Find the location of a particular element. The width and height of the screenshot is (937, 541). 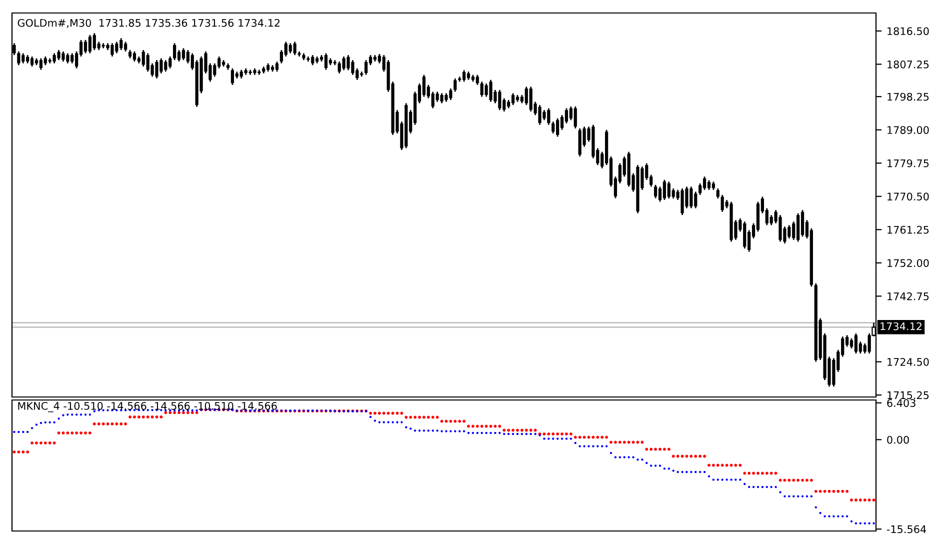

y-tick-label: 1798.25 is located at coordinates (908, 96).